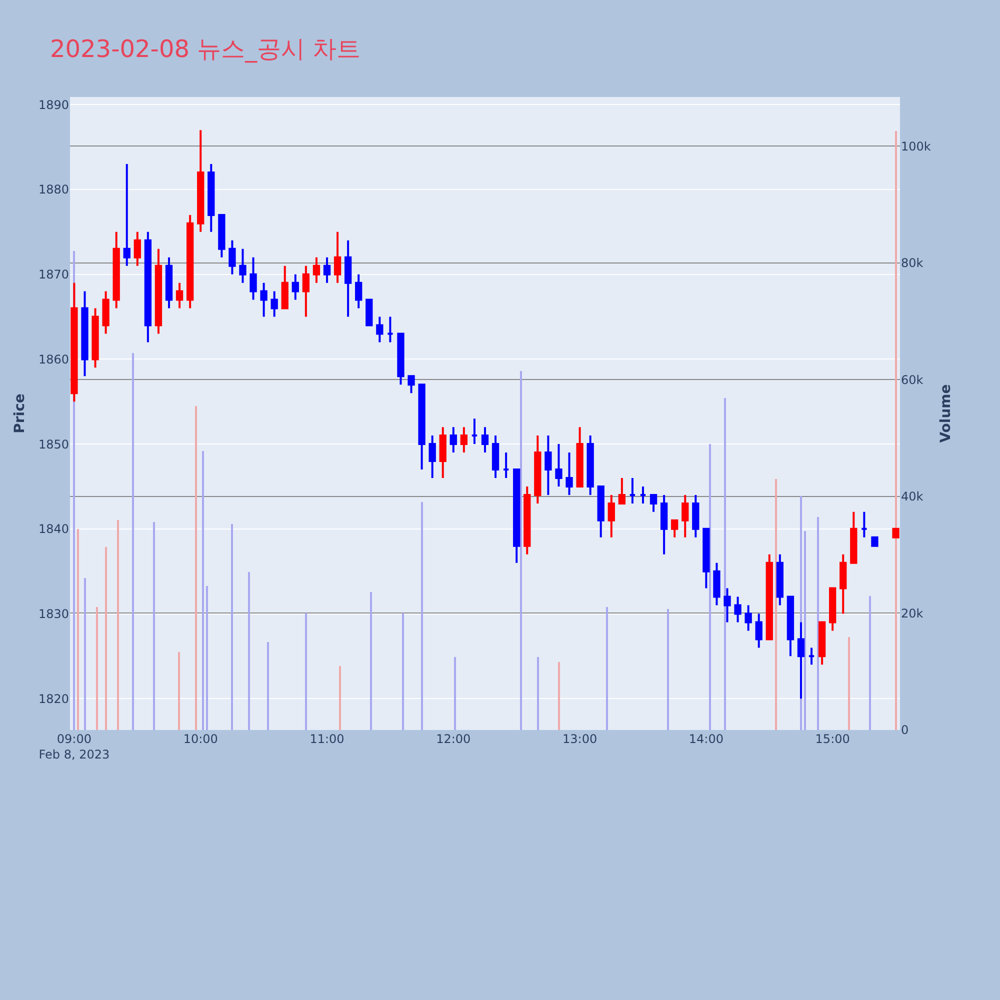 The image size is (1000, 1000). I want to click on x-tick-label: 09:00 Feb 8, 2023, so click(74, 747).